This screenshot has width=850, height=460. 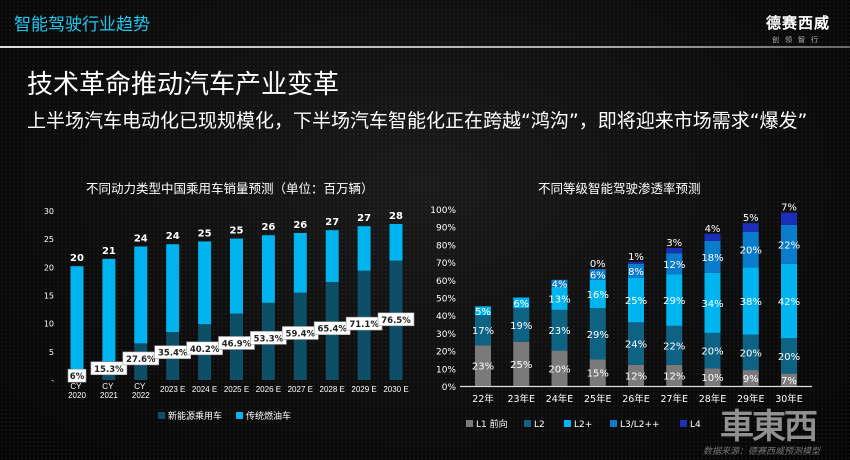 I want to click on share-label: 71.1%, so click(x=364, y=325).